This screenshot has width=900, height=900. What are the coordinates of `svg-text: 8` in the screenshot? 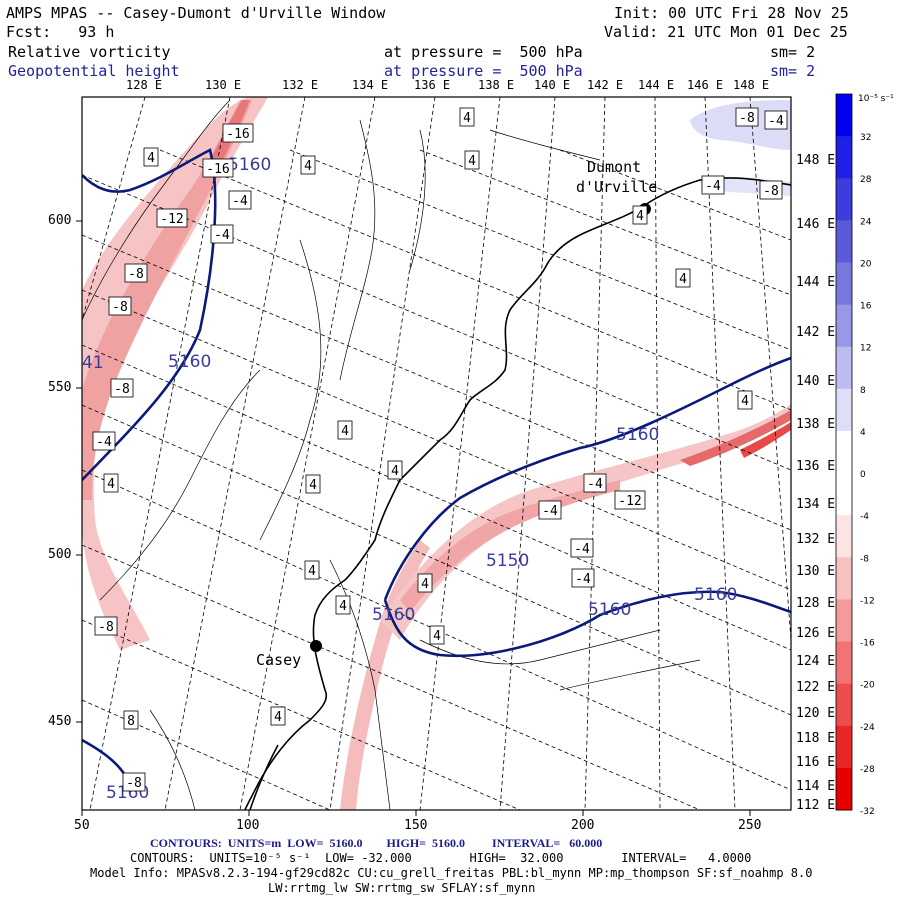 It's located at (131, 721).